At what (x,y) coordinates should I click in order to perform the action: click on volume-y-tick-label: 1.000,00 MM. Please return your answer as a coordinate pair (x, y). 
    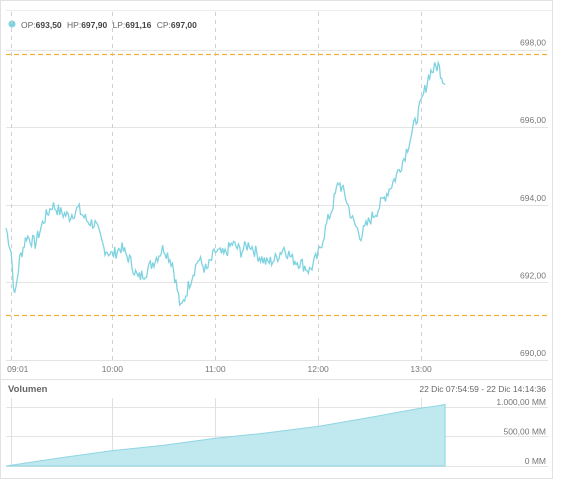
    Looking at the image, I should click on (521, 402).